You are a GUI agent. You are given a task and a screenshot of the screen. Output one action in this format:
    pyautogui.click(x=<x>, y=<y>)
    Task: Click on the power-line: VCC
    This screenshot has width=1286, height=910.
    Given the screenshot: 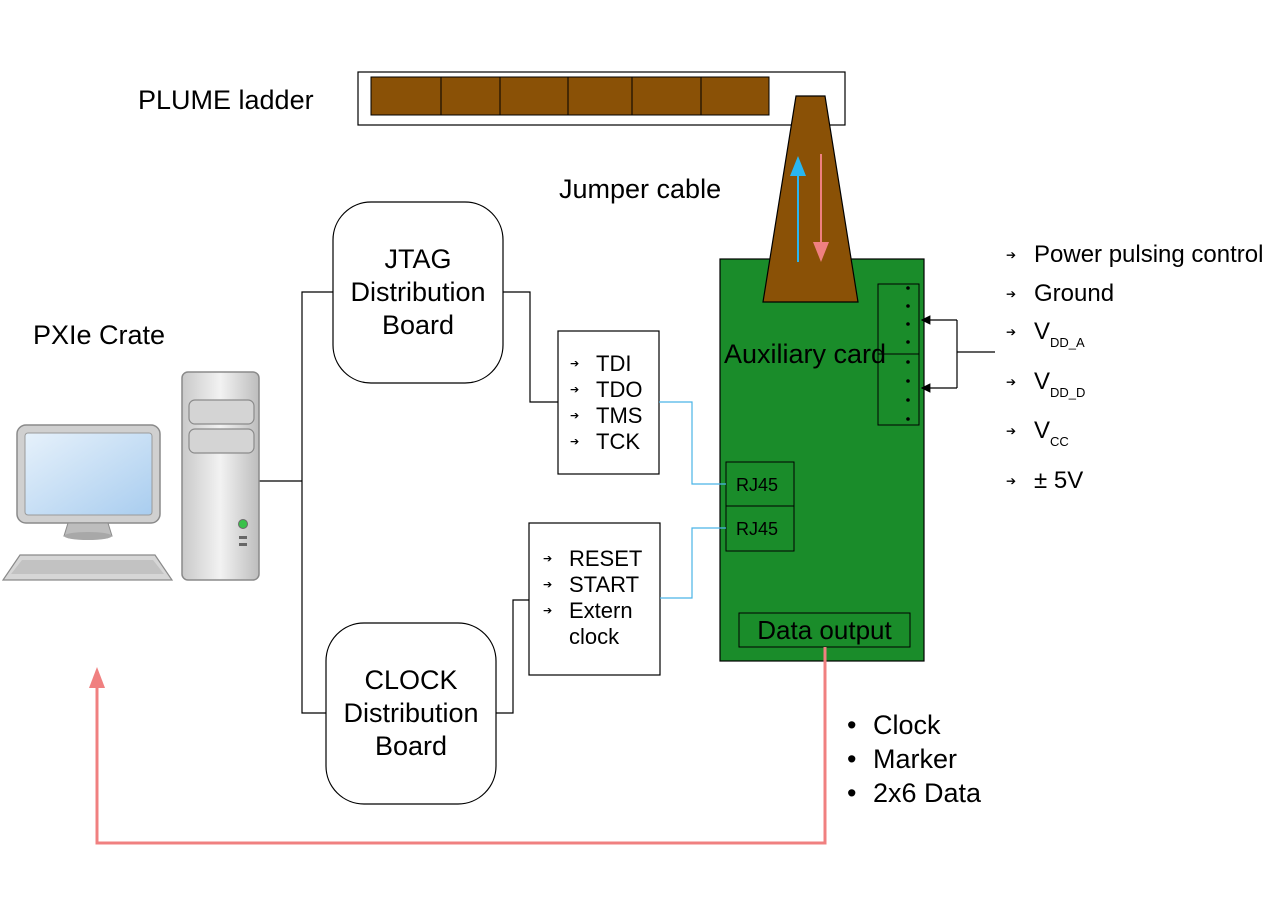 What is the action you would take?
    pyautogui.click(x=1134, y=437)
    